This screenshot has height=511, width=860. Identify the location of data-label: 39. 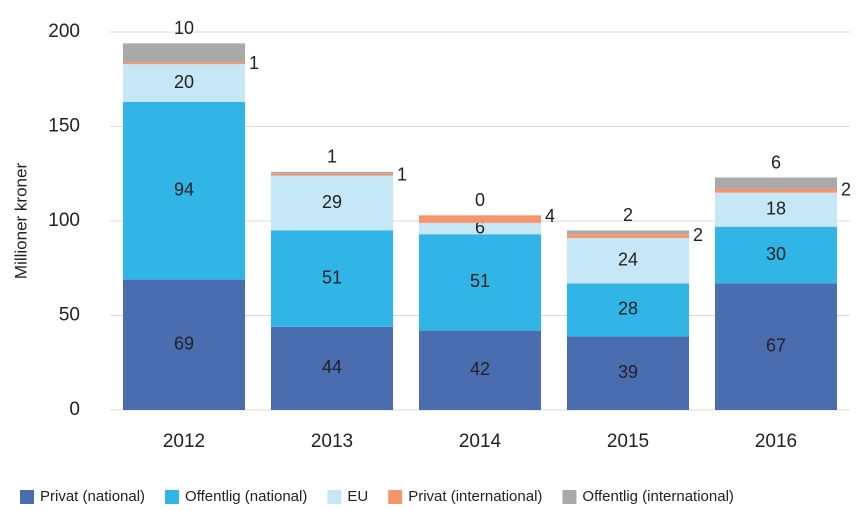
(628, 372).